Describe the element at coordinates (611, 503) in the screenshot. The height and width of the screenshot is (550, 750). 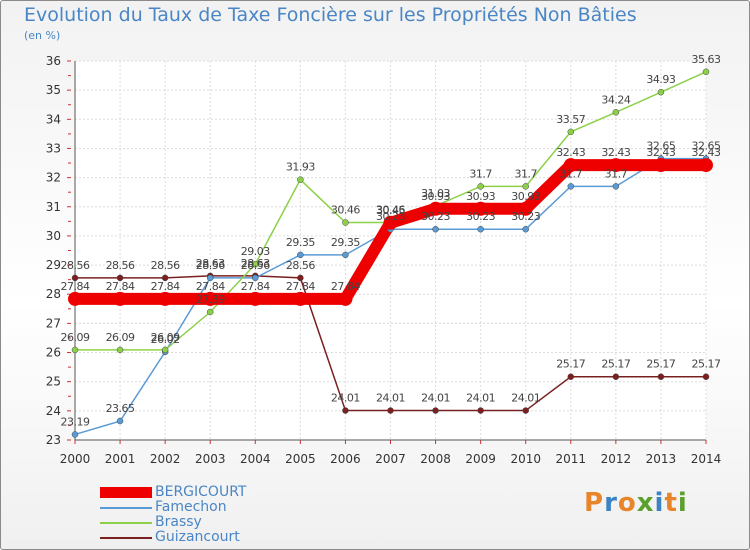
I see `logo-letter: r` at that location.